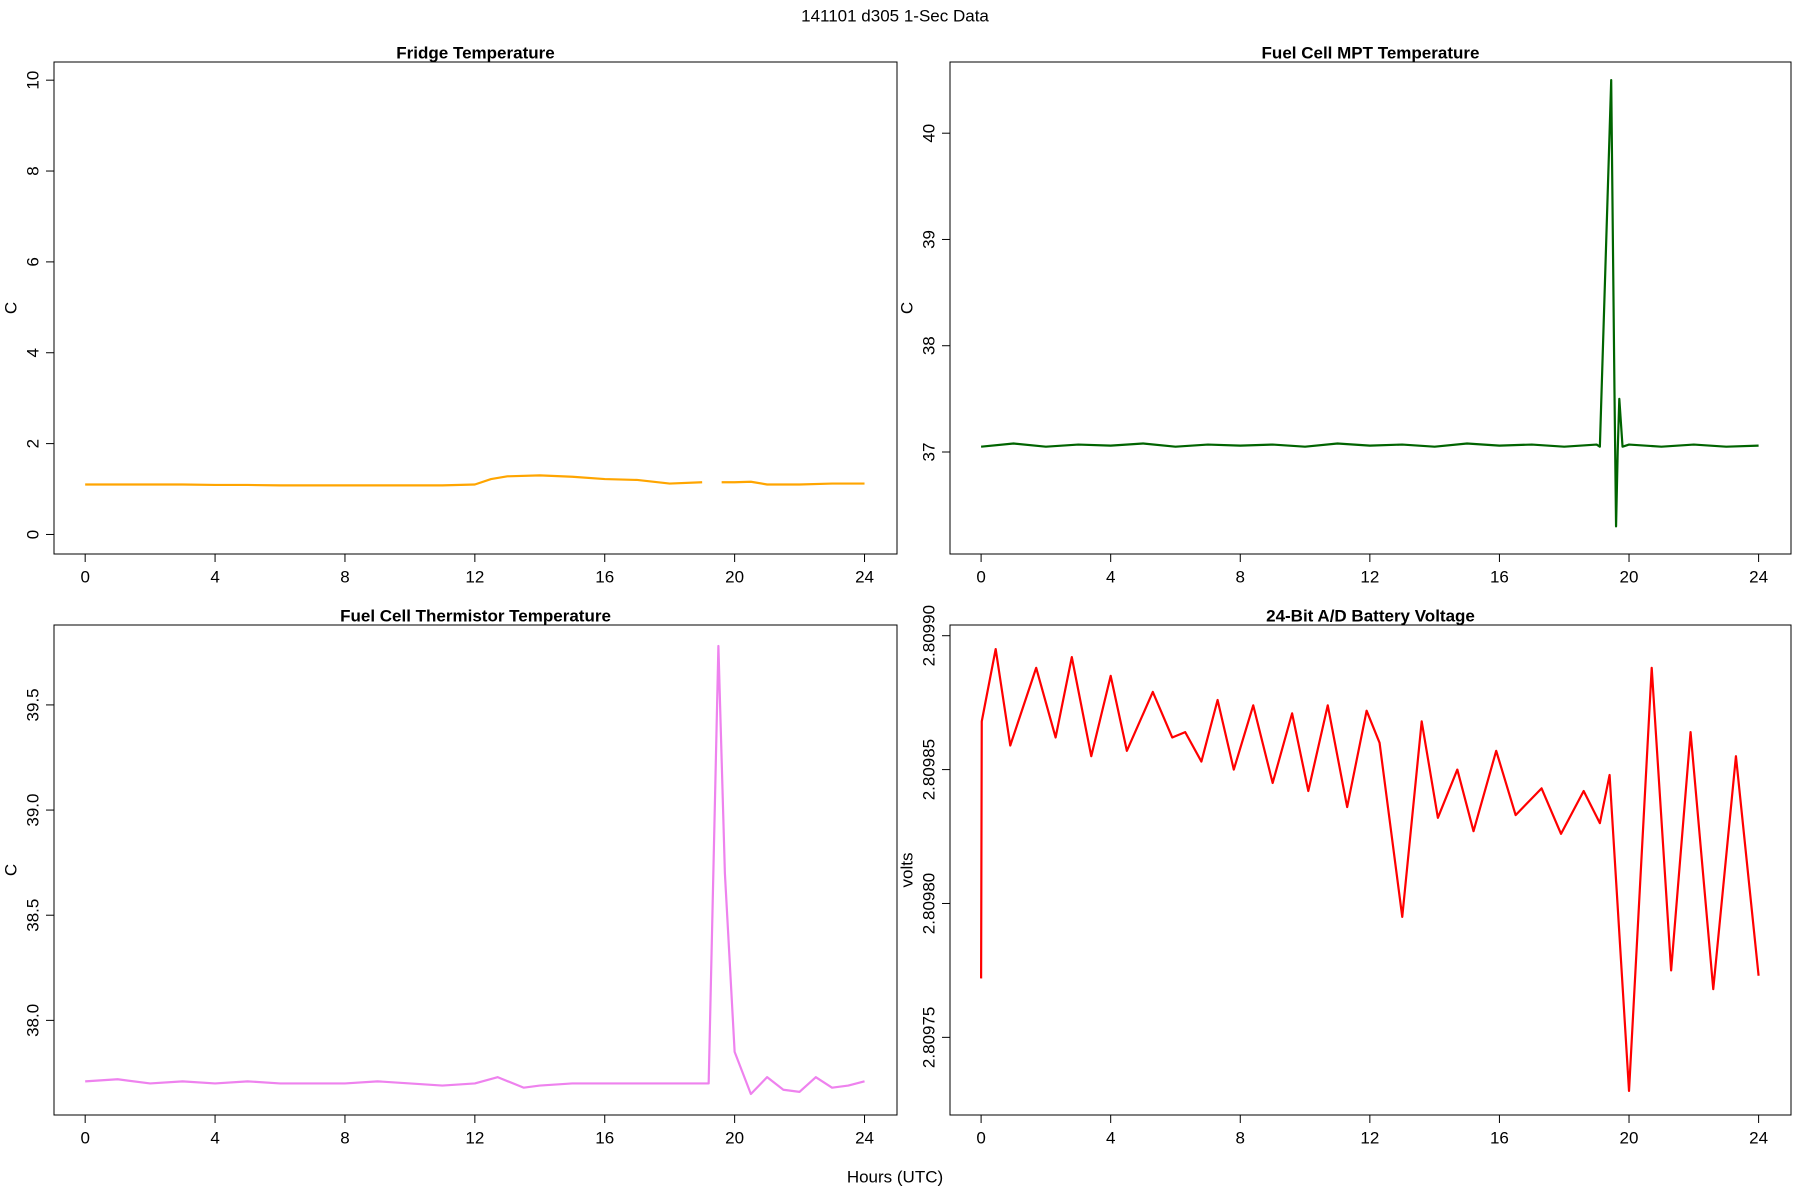  What do you see at coordinates (475, 615) in the screenshot?
I see `panel-title: Fuel Cell Thermistor Temperature` at bounding box center [475, 615].